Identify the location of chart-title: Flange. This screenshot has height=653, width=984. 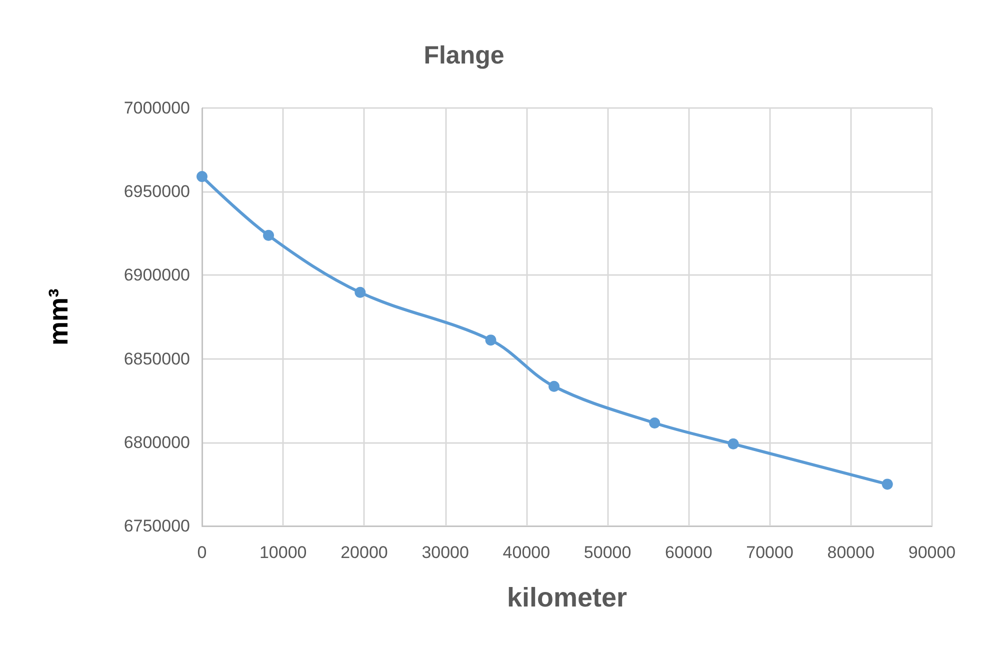
(464, 56).